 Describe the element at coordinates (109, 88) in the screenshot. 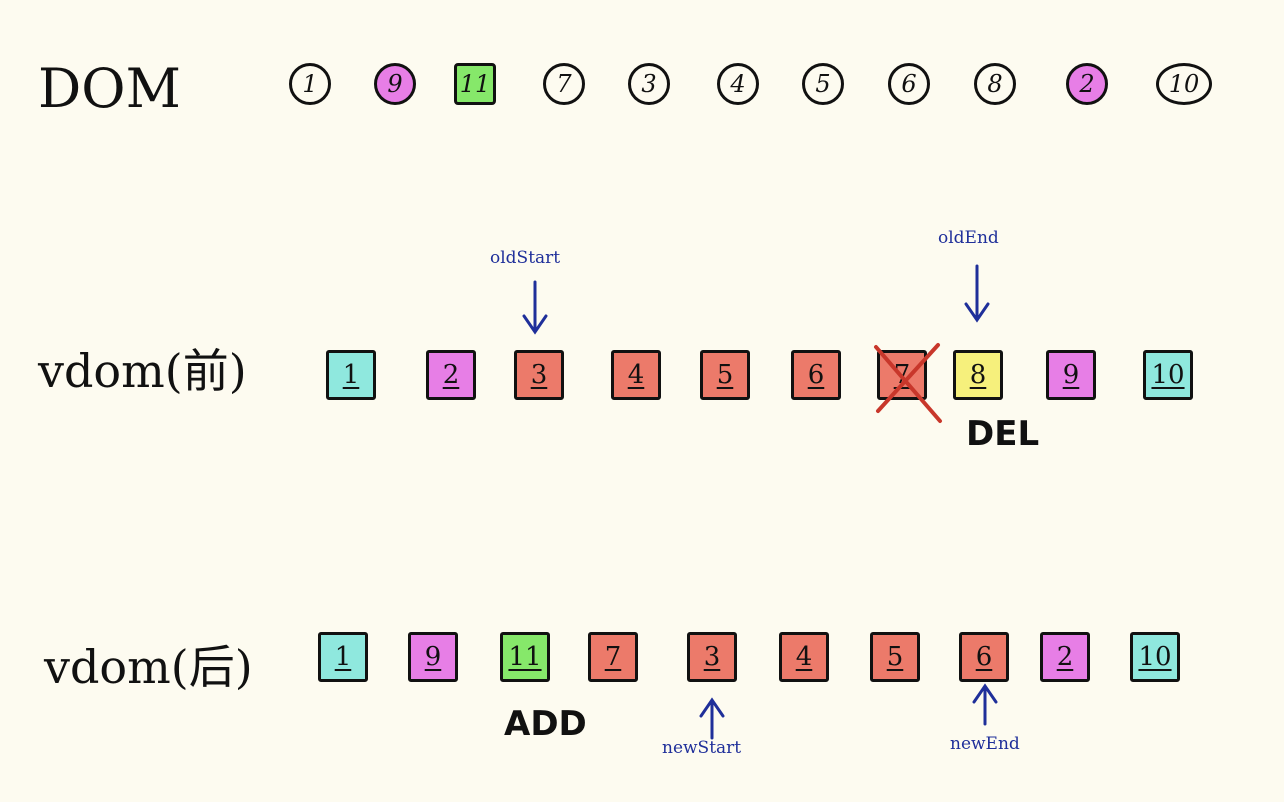

I see `dom-row-label: DOM` at that location.